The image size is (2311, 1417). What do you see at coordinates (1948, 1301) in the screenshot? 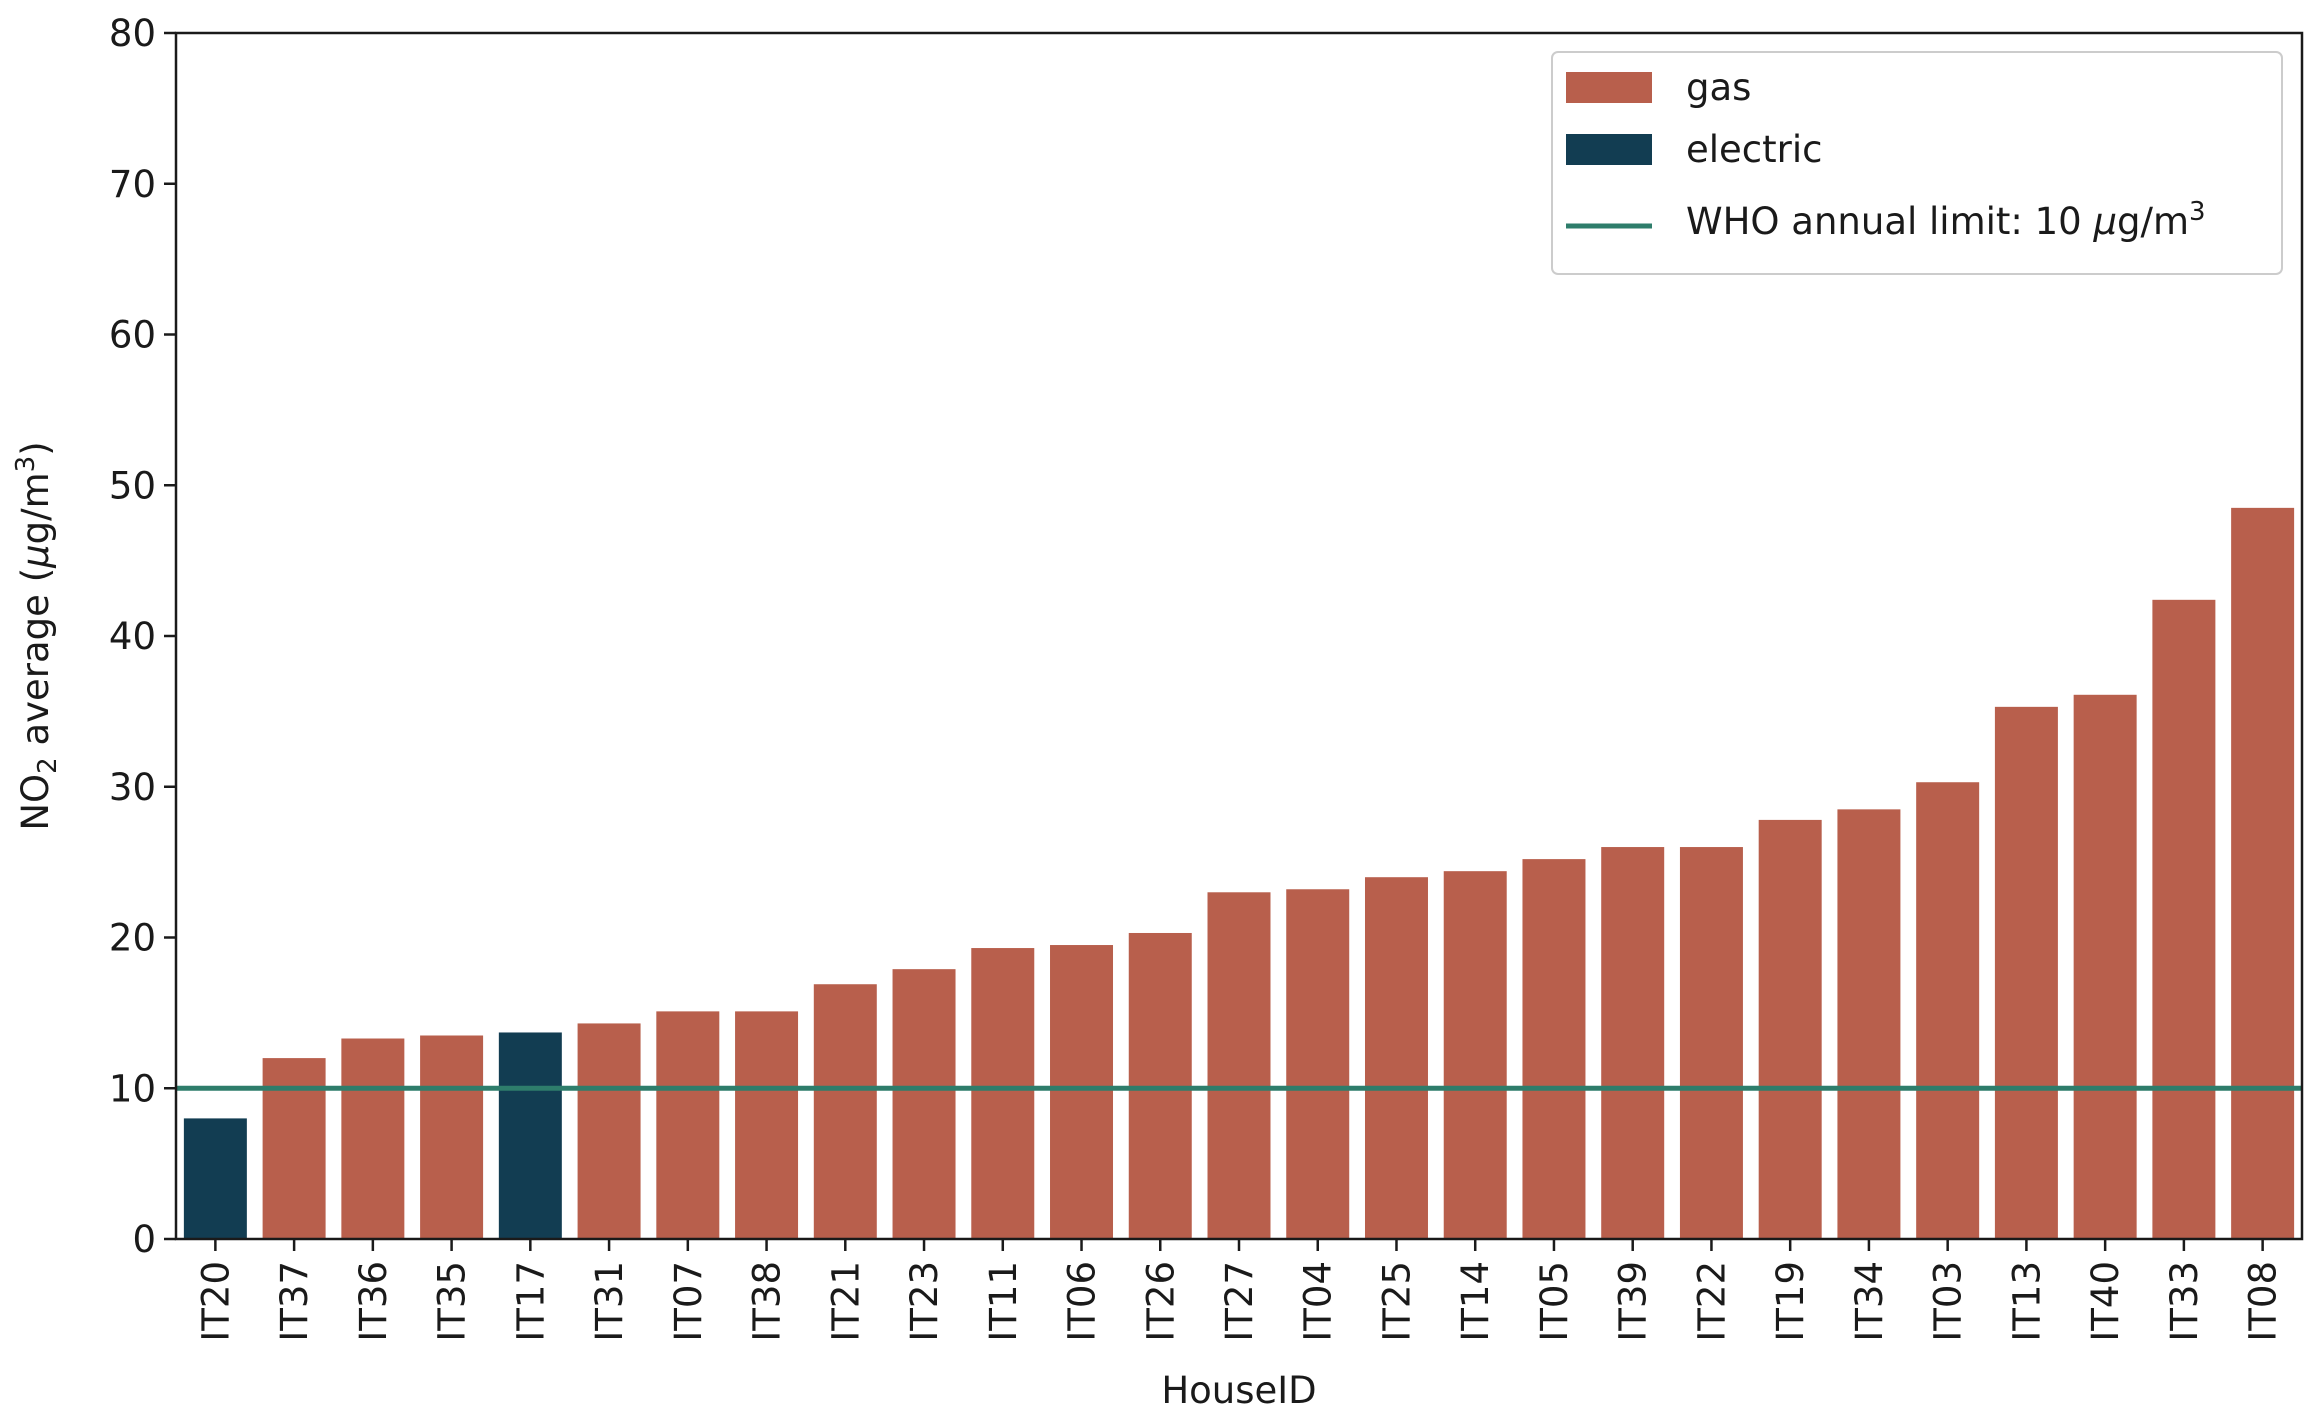
I see `x-tick-label-it03: IT03` at bounding box center [1948, 1301].